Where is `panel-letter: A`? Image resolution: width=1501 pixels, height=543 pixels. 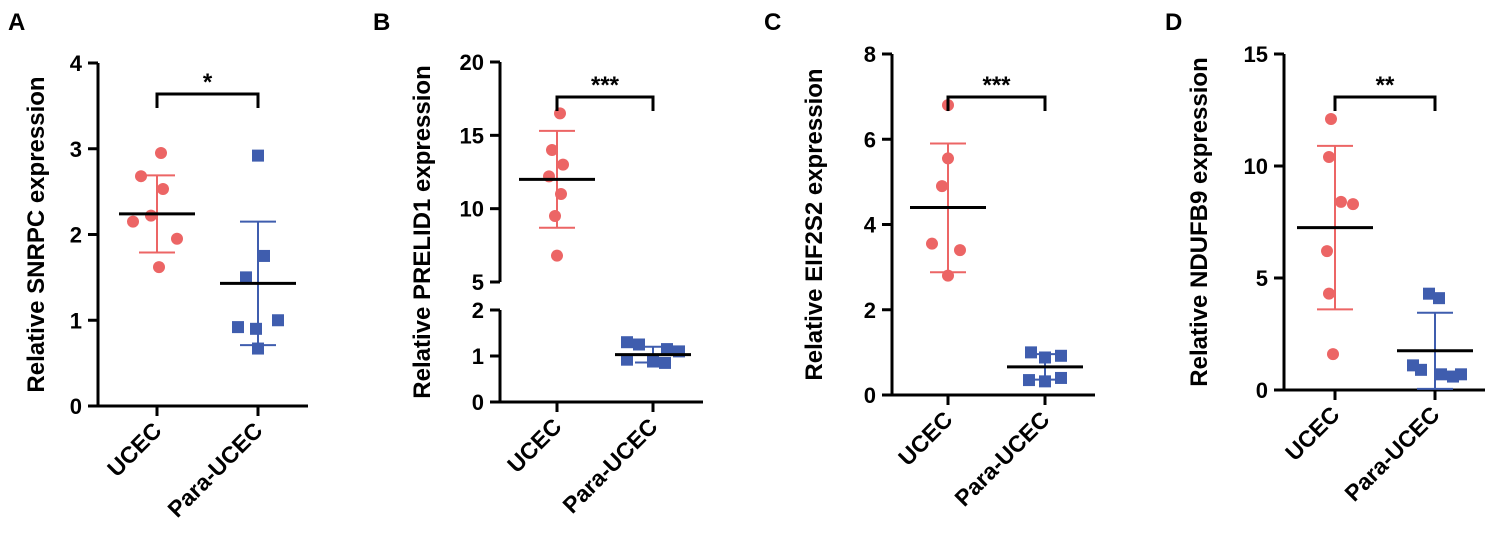
panel-letter: A is located at coordinates (16, 22).